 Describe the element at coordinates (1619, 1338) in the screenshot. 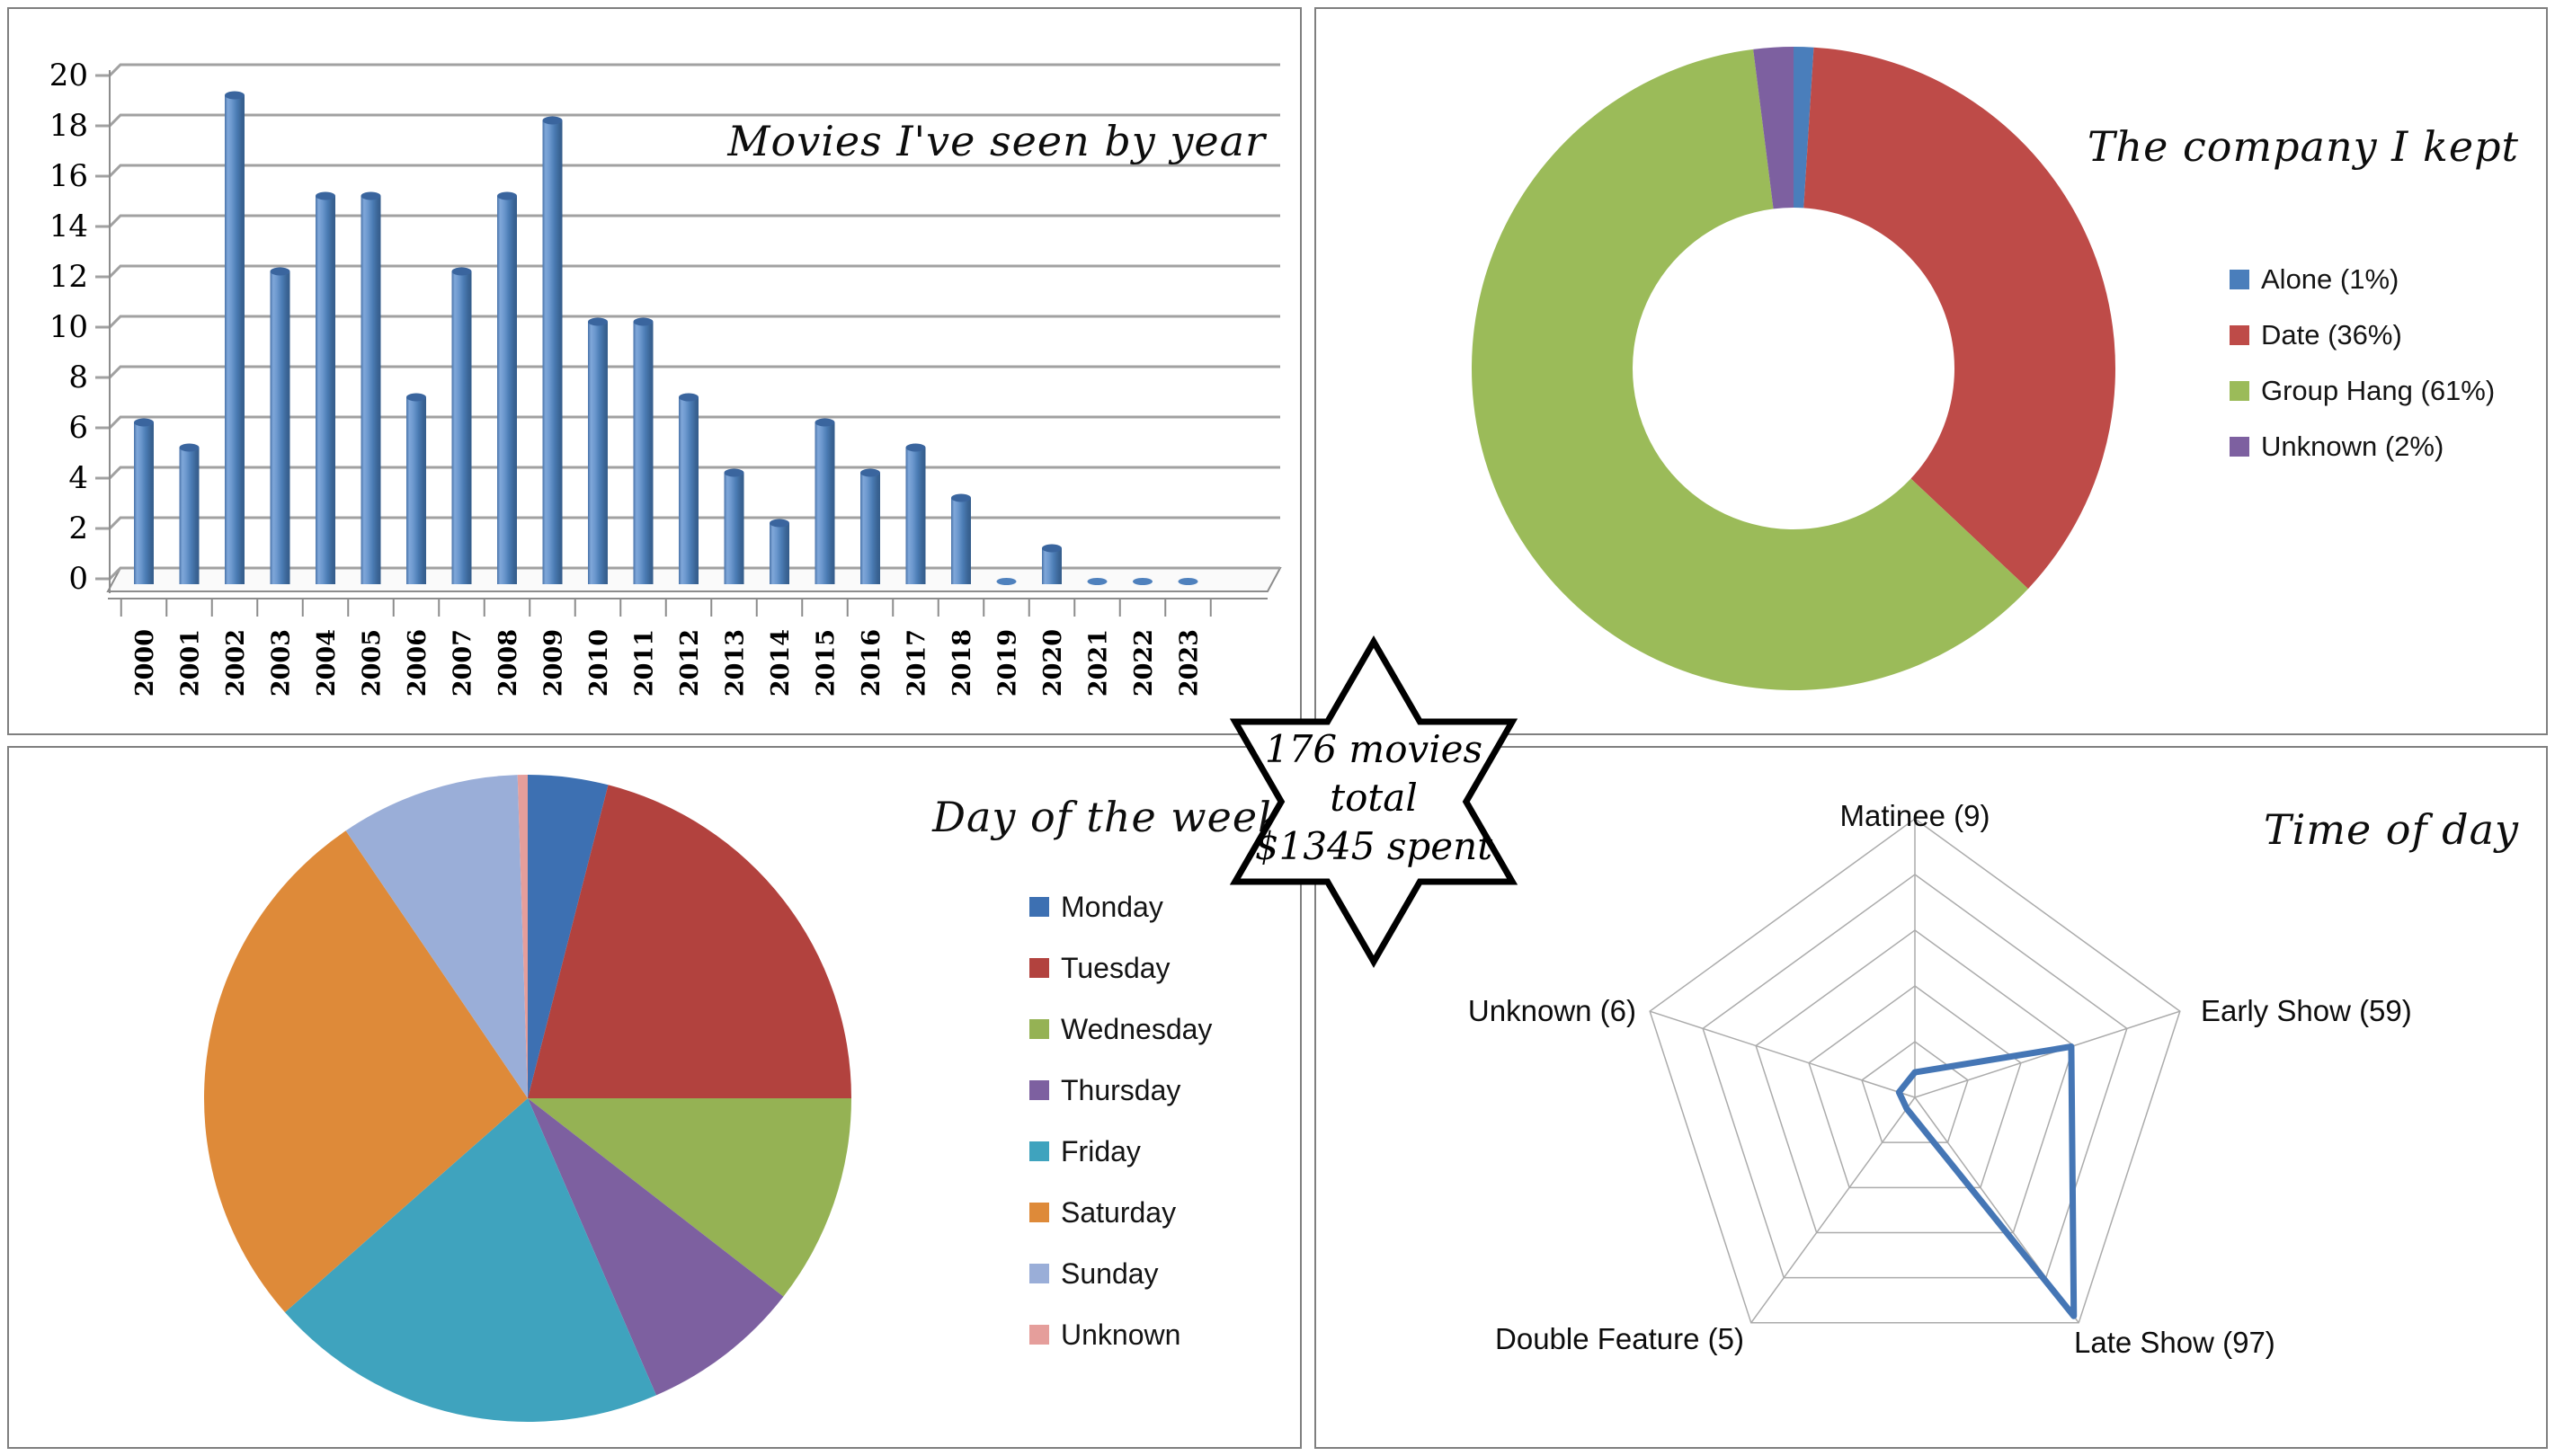

I see `radar-axis-label: Double Feature (5)` at that location.